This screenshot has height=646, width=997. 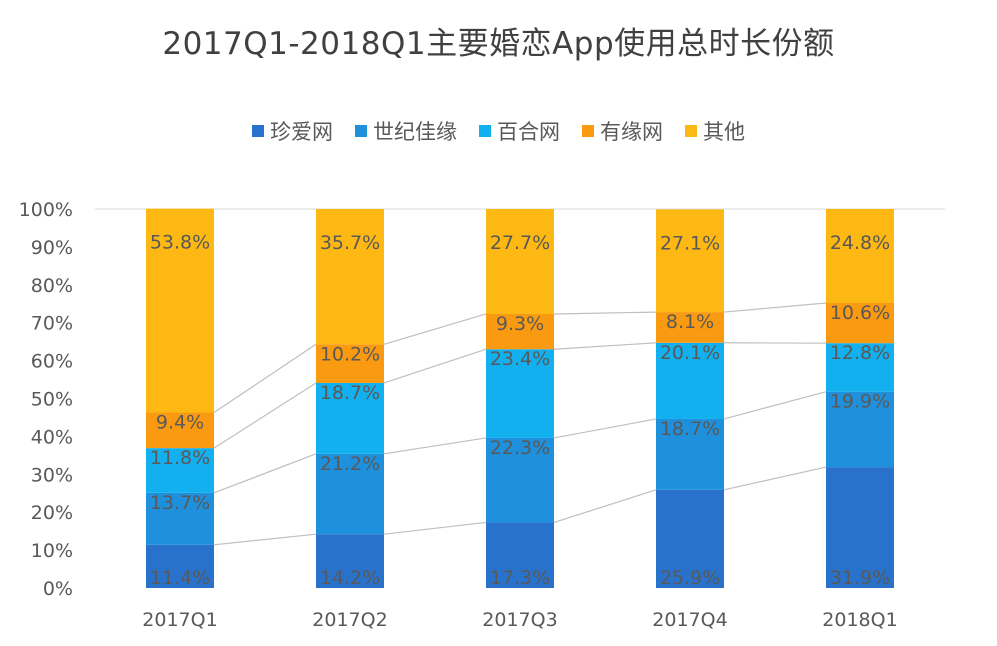 What do you see at coordinates (519, 620) in the screenshot?
I see `x-category-label: 2017Q3` at bounding box center [519, 620].